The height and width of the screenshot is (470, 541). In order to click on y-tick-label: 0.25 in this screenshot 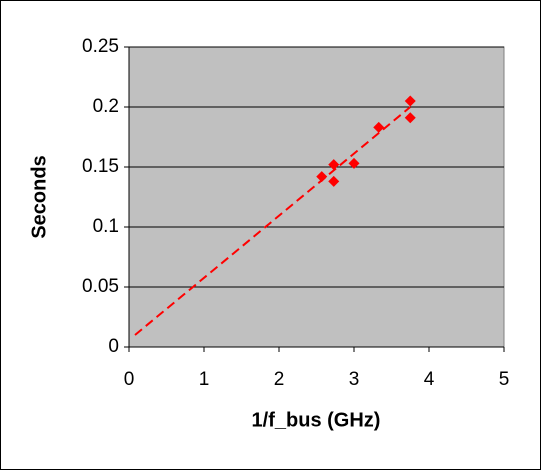, I will do `click(100, 46)`.